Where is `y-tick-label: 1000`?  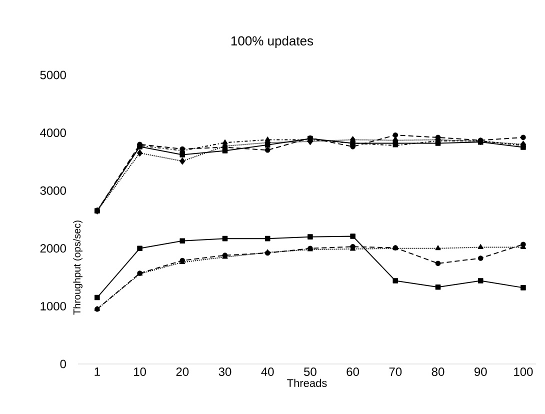 y-tick-label: 1000 is located at coordinates (53, 306).